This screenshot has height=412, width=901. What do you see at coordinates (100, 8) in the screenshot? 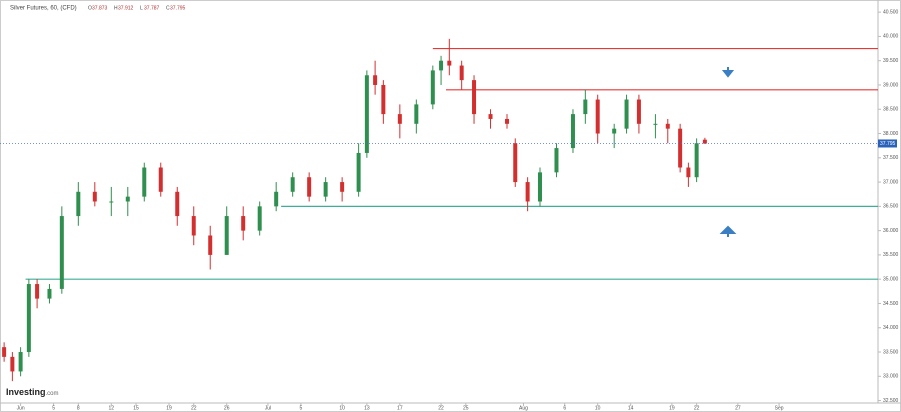
I see `ohlc-value: 37.873` at bounding box center [100, 8].